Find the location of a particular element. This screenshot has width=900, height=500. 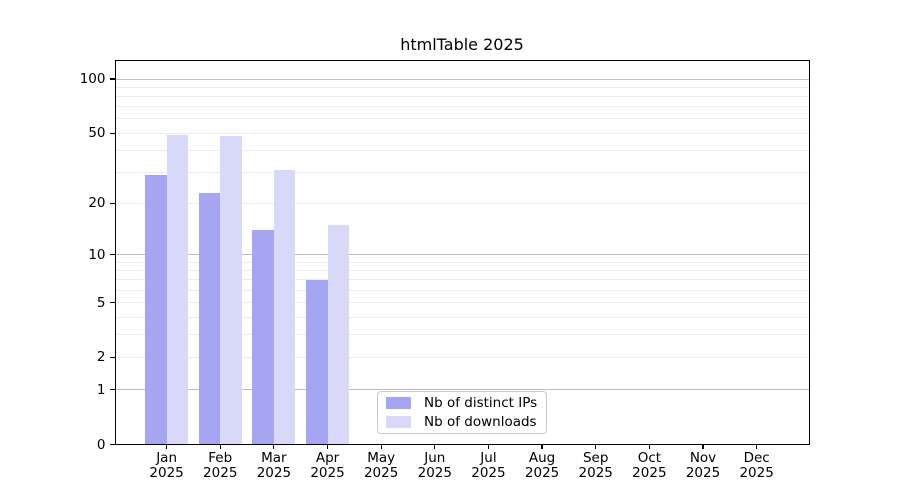

bar-downloads-feb is located at coordinates (231, 290).